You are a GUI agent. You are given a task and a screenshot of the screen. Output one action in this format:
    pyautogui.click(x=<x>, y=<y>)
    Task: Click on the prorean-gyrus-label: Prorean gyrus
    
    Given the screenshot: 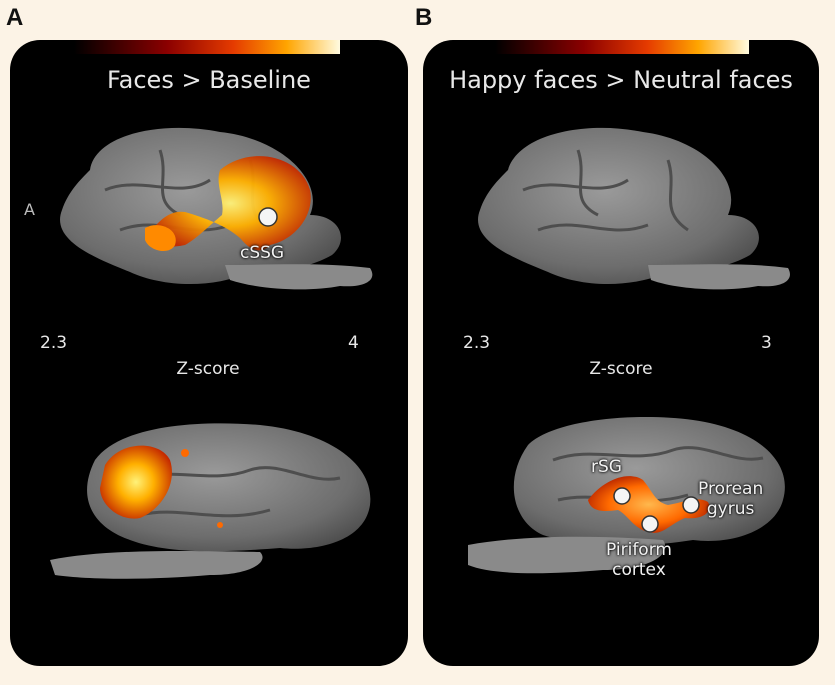 What is the action you would take?
    pyautogui.click(x=730, y=499)
    